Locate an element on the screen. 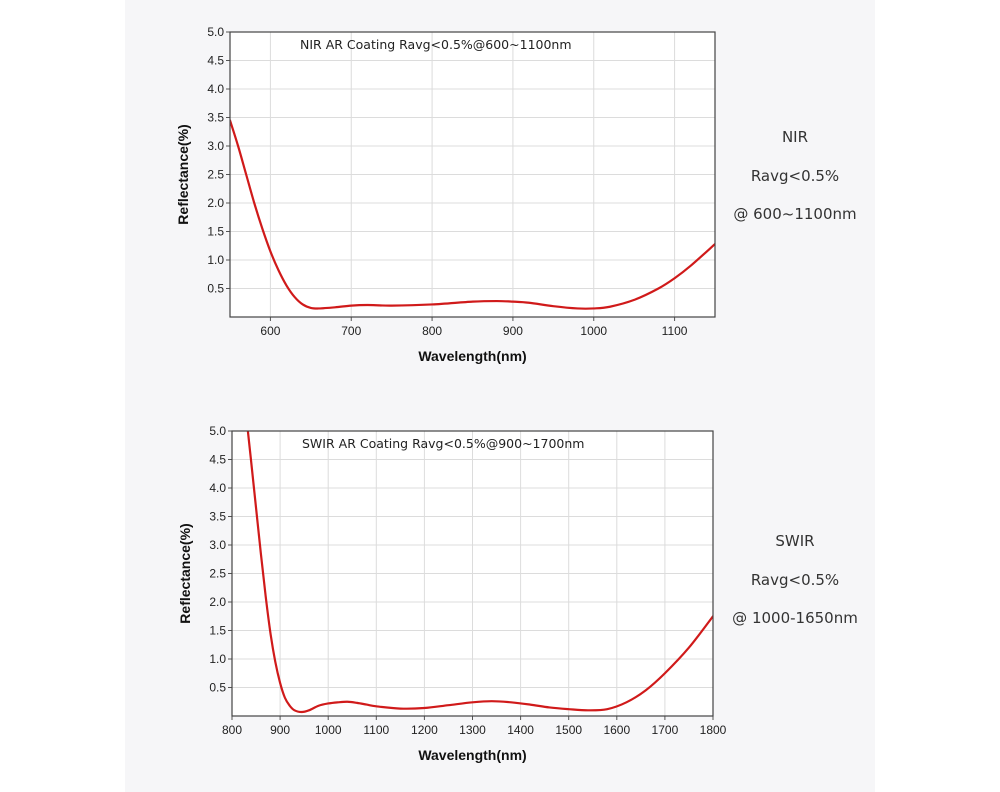 The width and height of the screenshot is (1000, 792). swir-side-label-line1: SWIR is located at coordinates (795, 541).